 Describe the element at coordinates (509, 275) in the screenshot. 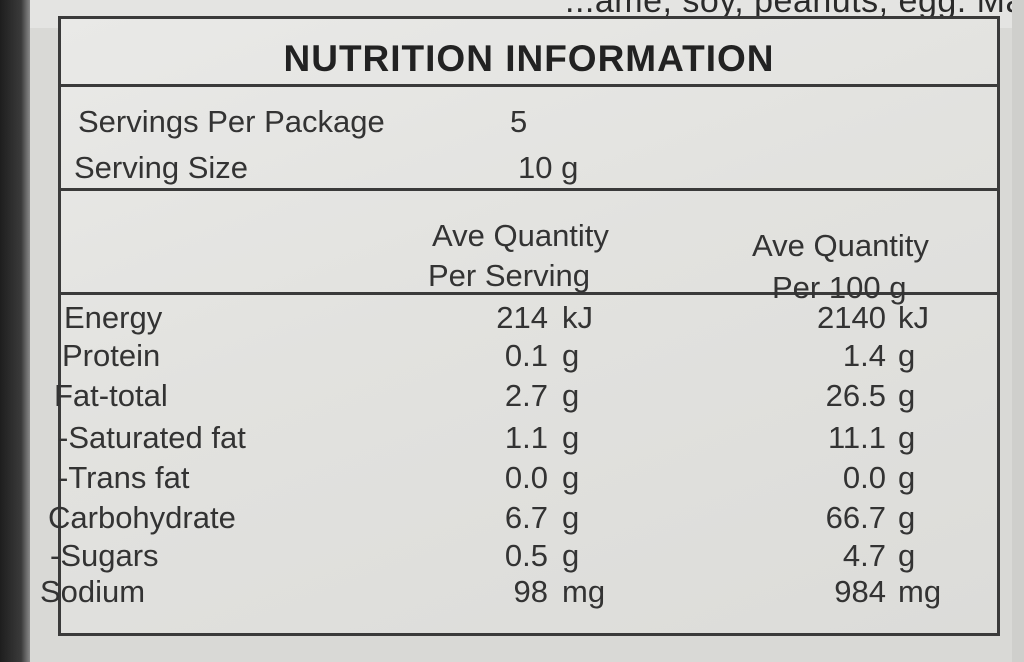

I see `per-serving-header-line2: Per Serving` at that location.